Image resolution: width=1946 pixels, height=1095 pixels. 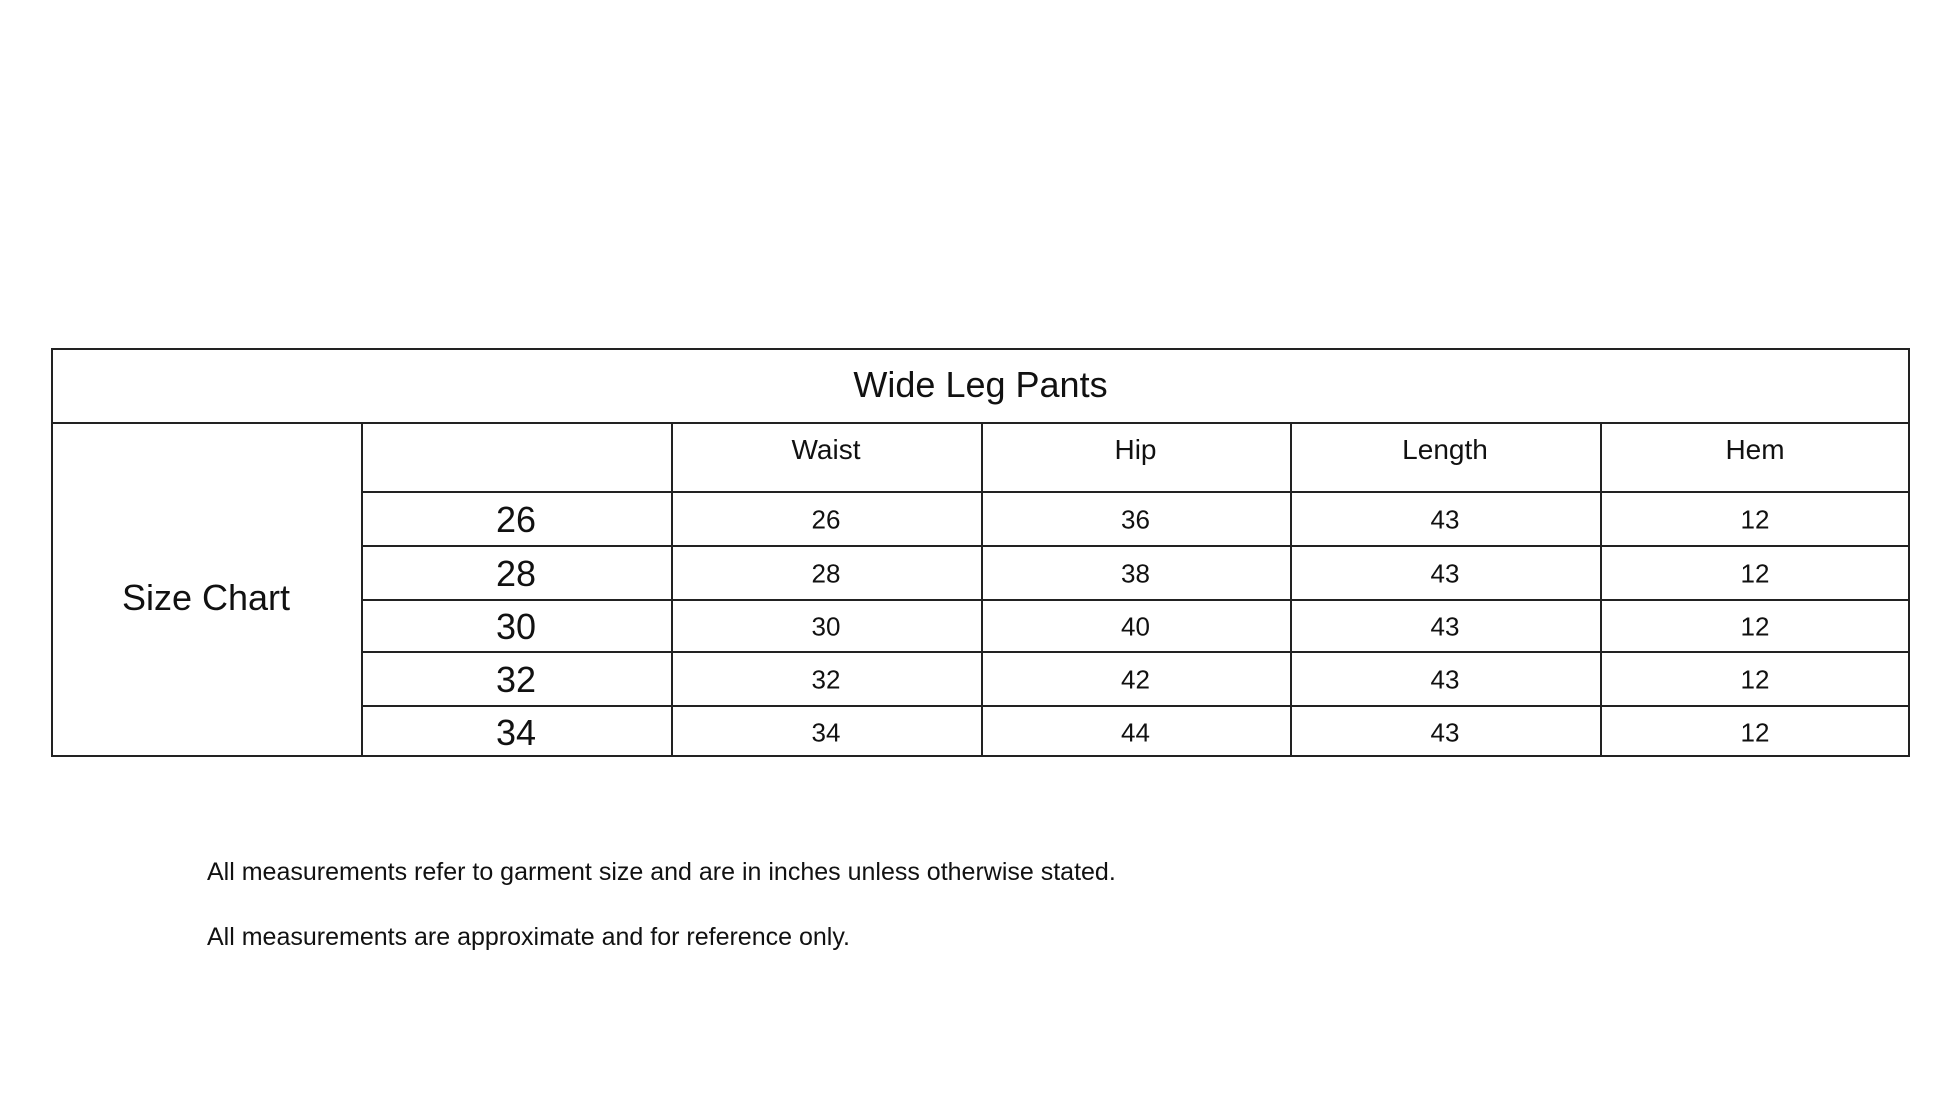 What do you see at coordinates (826, 679) in the screenshot?
I see `measurement-cell: 32` at bounding box center [826, 679].